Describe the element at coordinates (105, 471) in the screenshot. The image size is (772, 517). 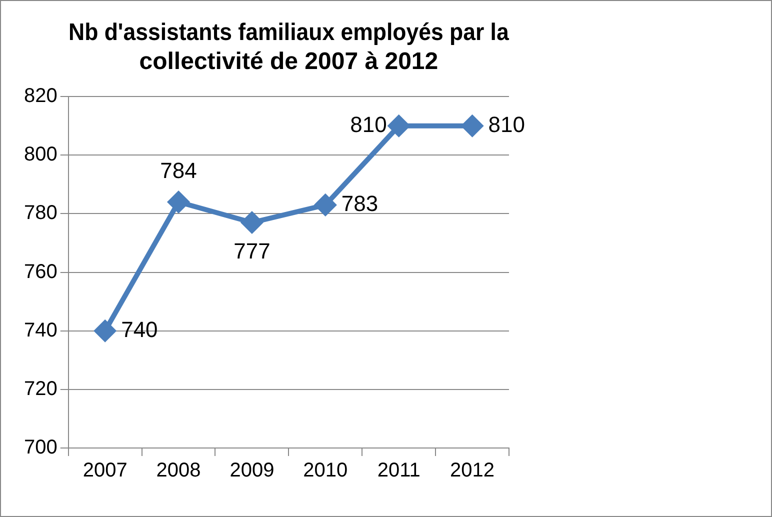
I see `x-tick-label: 2007` at that location.